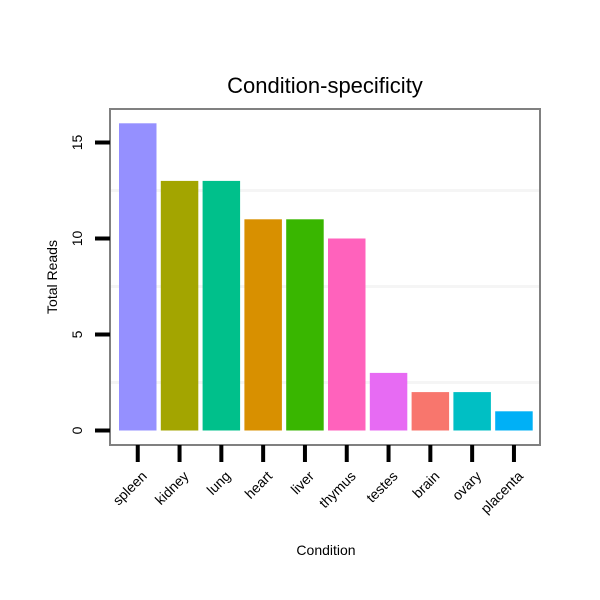  Describe the element at coordinates (138, 277) in the screenshot. I see `bar-spleen` at that location.